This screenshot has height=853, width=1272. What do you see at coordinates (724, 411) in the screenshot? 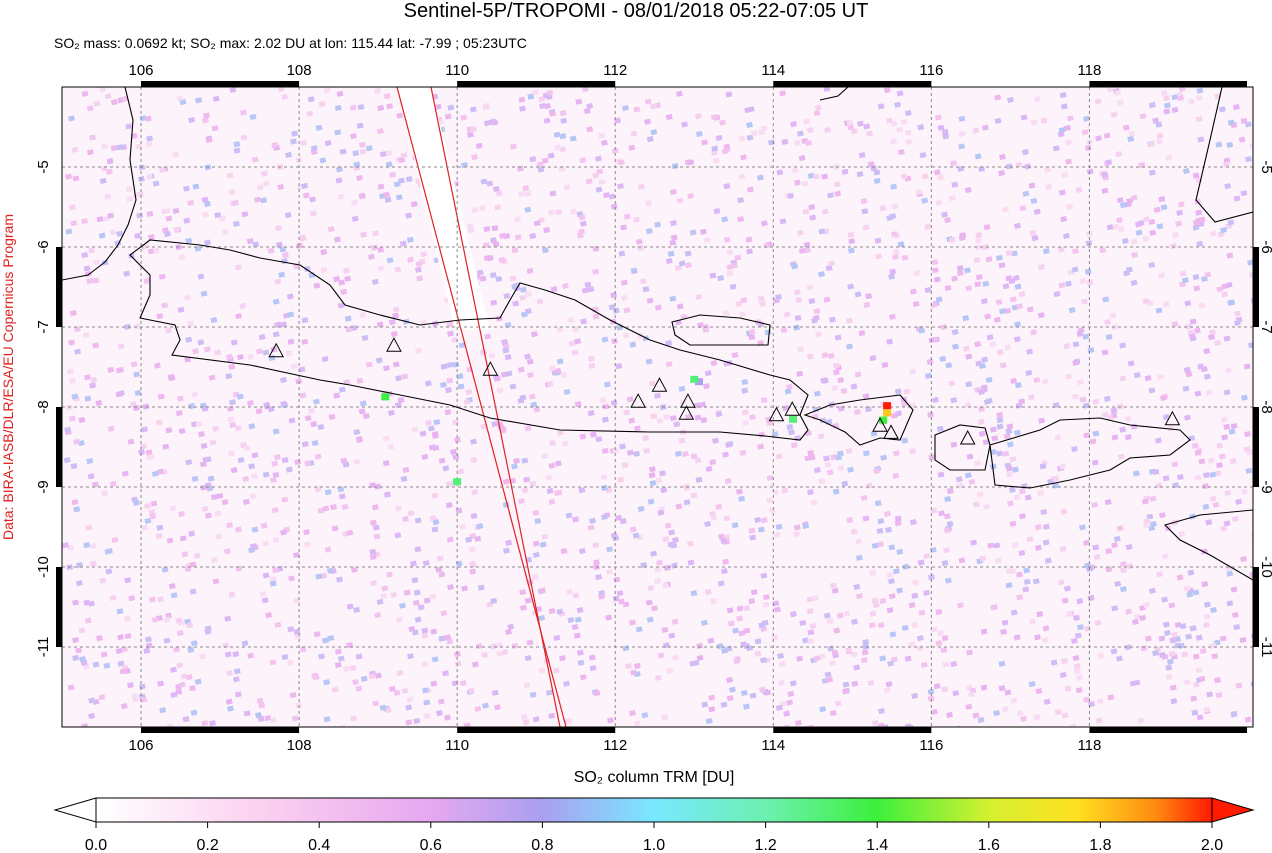
I see `marks-layer` at bounding box center [724, 411].